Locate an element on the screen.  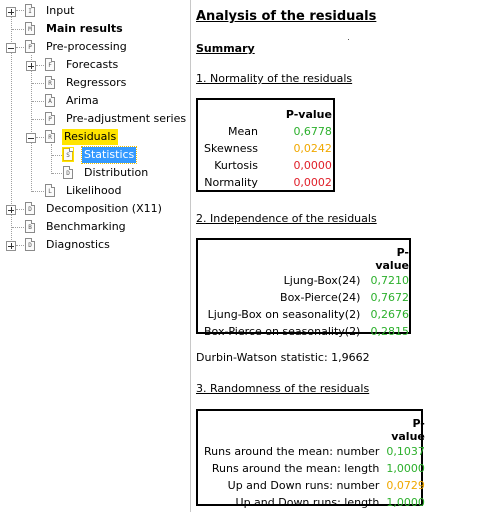
tree-item-arima: A Arima is located at coordinates (95, 102).